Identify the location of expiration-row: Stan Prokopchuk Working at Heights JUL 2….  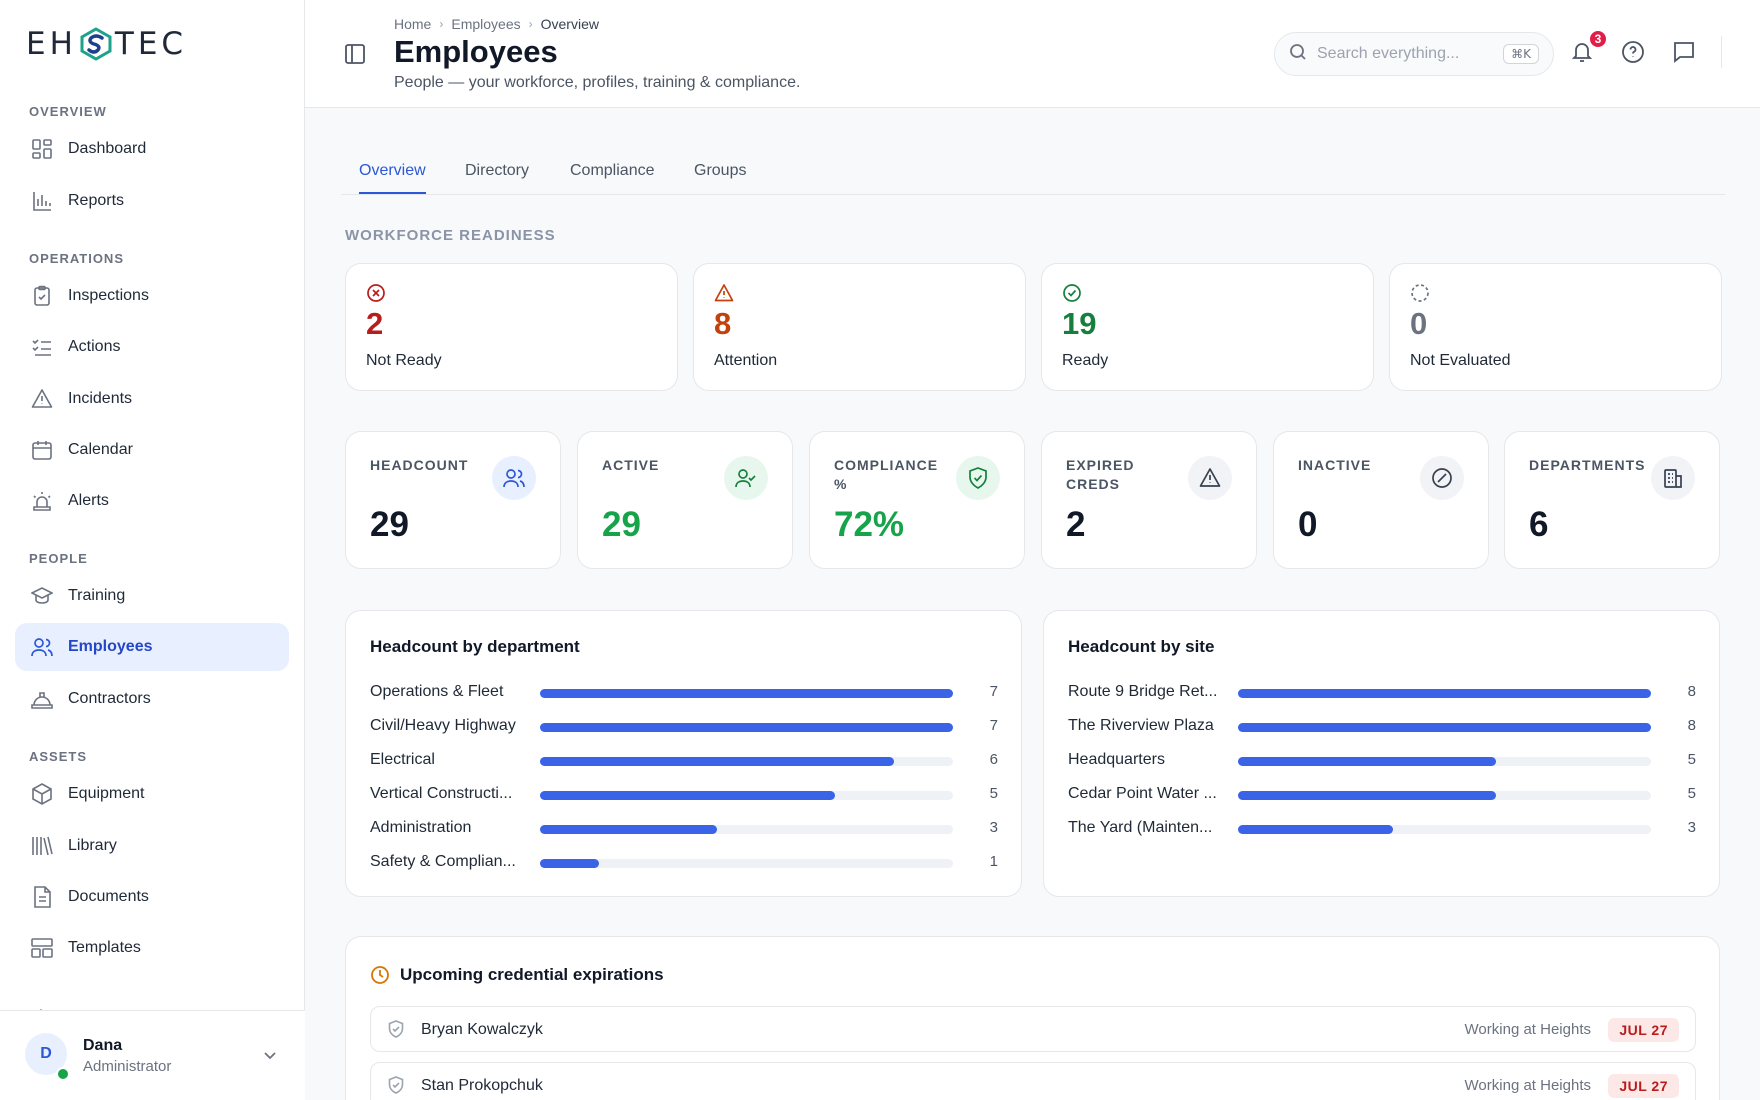
(1033, 1081).